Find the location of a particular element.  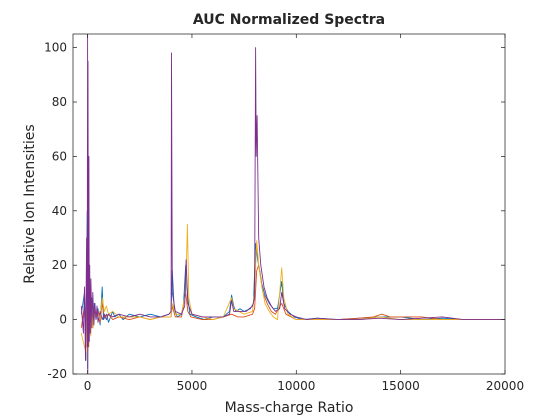

x-tick-label: 15000 is located at coordinates (401, 386).